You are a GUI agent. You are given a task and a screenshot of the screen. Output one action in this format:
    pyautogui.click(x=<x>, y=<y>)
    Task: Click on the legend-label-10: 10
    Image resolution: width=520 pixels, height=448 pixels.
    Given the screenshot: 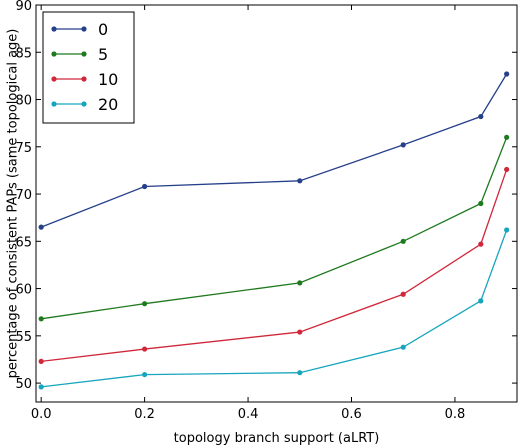 What is the action you would take?
    pyautogui.click(x=108, y=79)
    